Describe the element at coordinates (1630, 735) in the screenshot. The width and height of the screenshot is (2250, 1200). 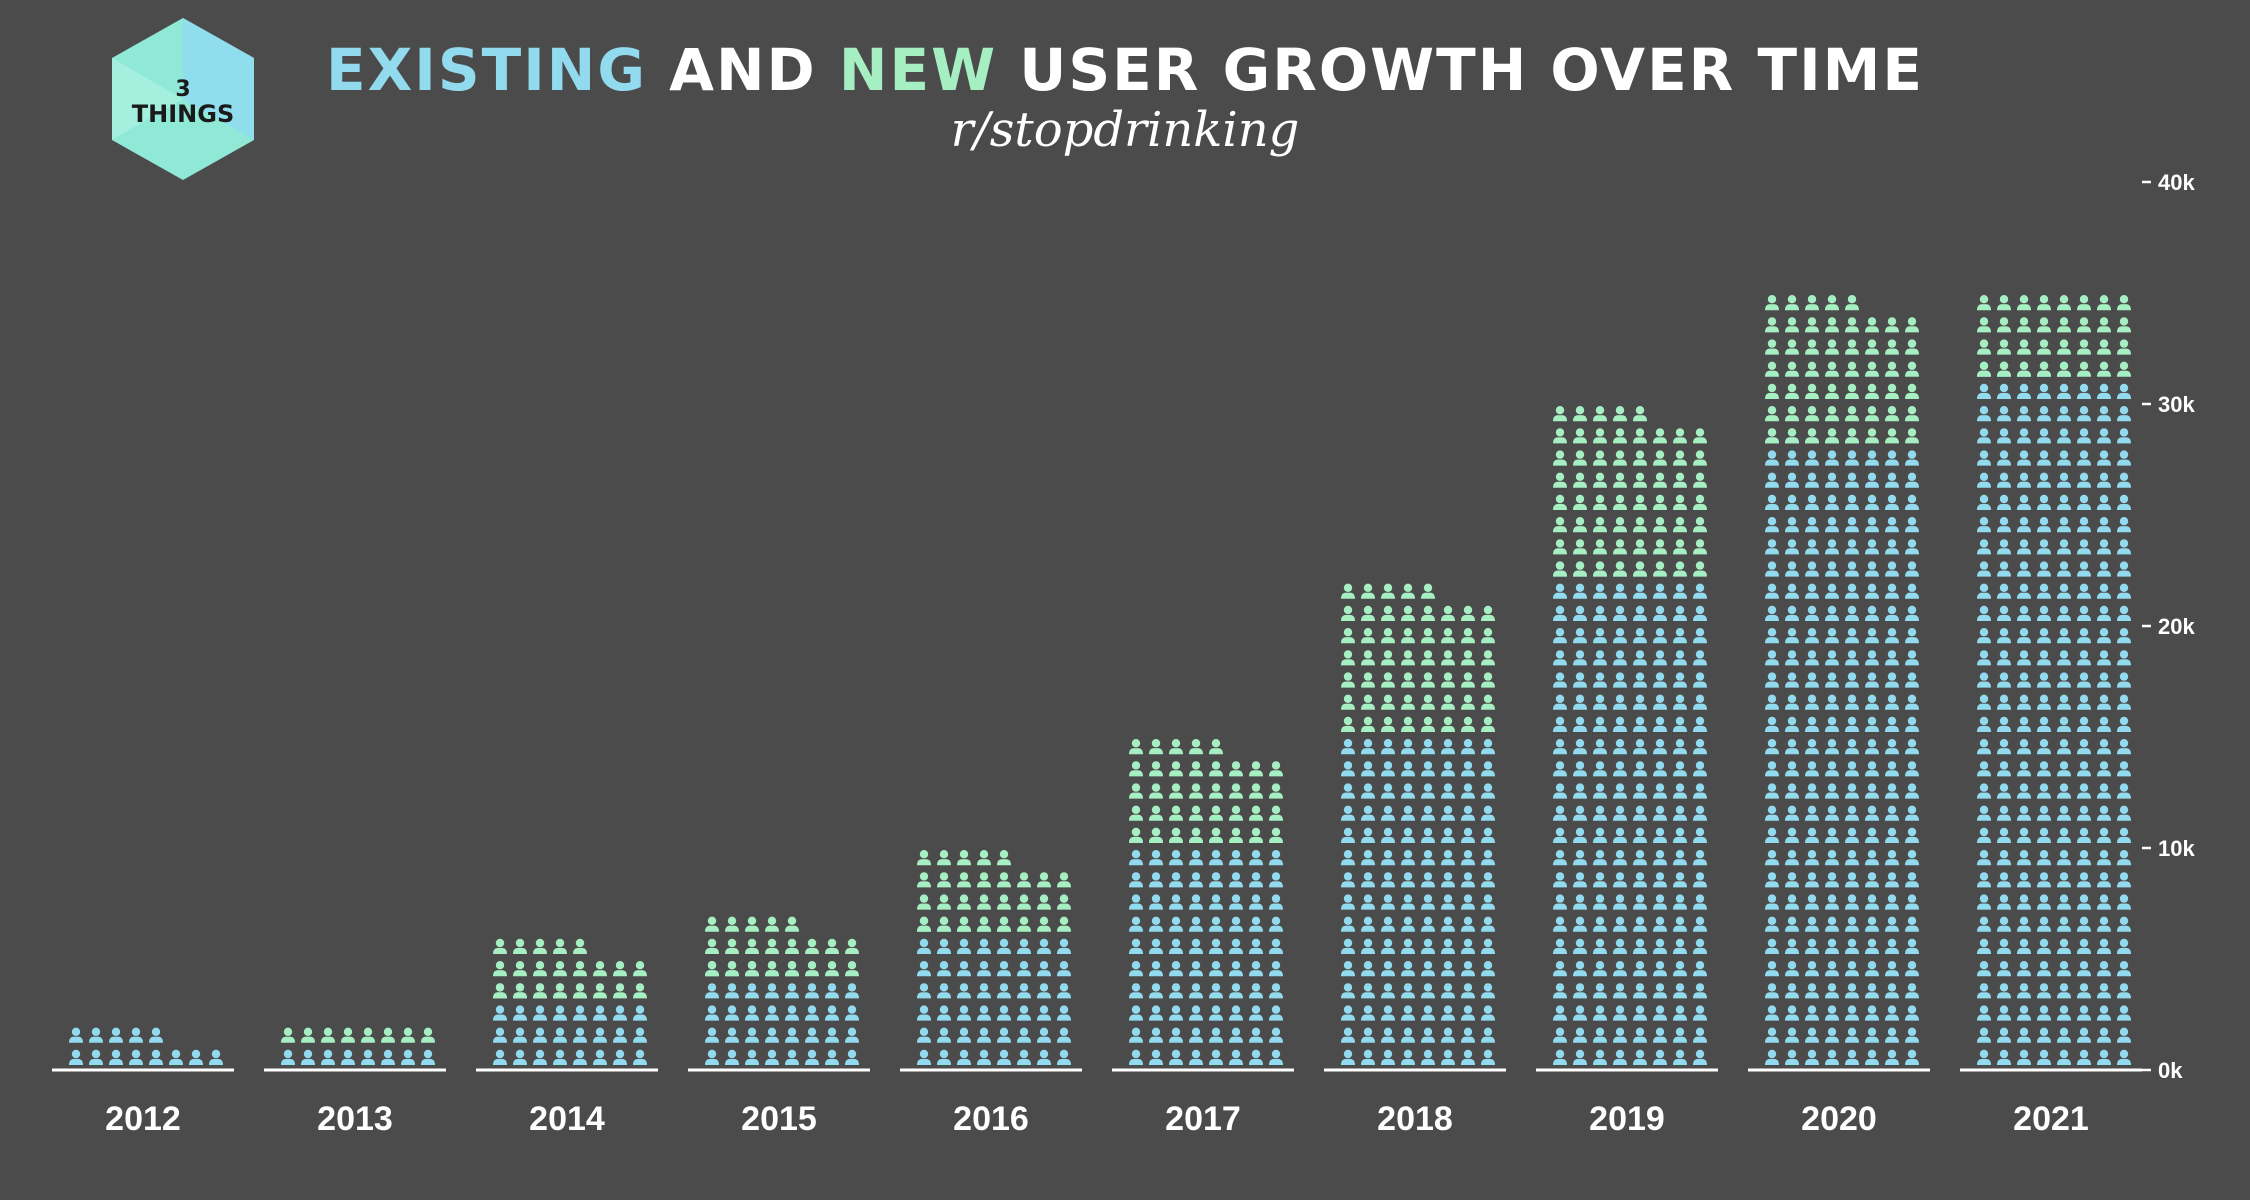
I see `bar-group-2019` at that location.